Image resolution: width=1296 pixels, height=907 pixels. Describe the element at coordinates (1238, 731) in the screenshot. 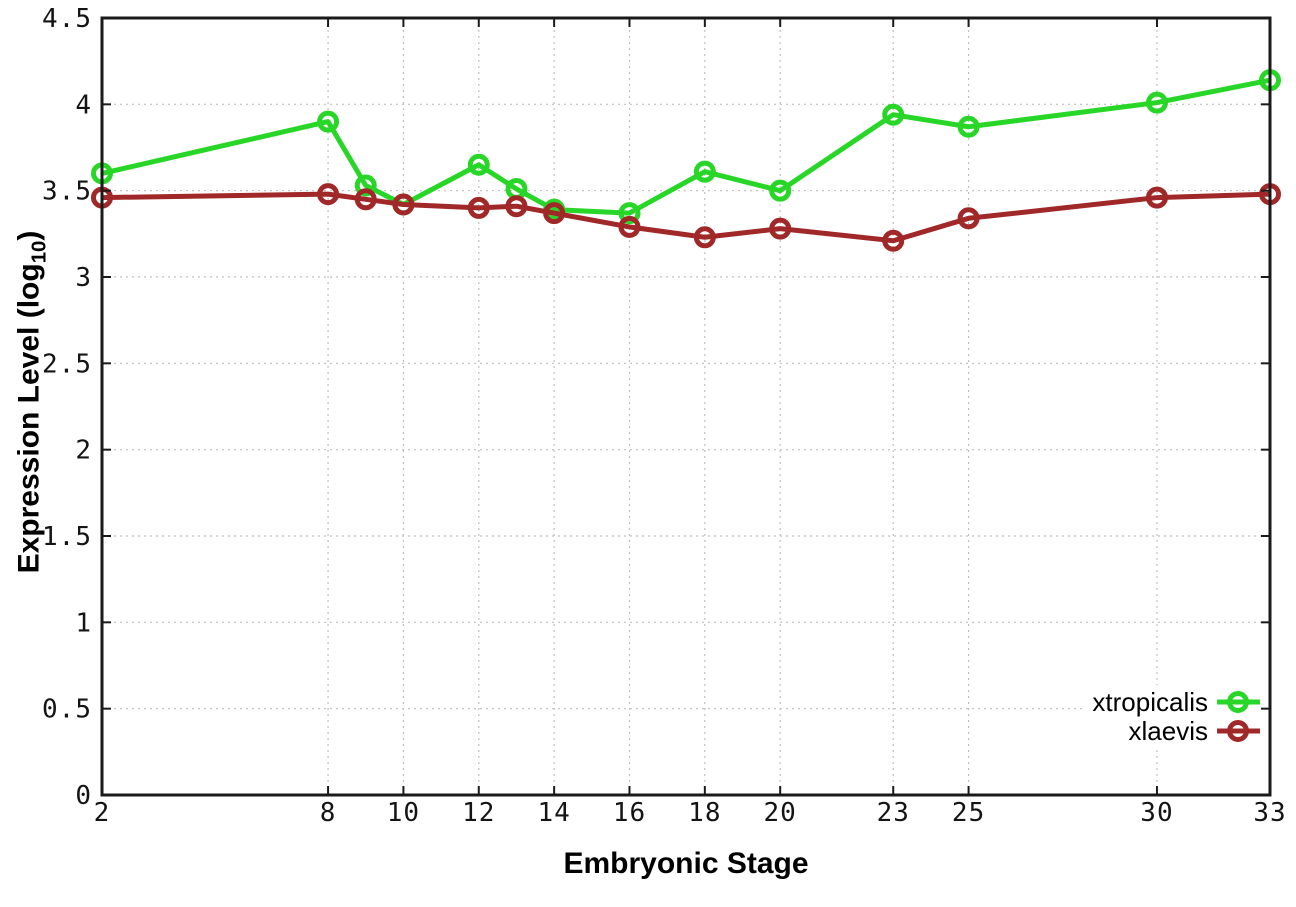

I see `legend-sample-marker-xlaevis` at that location.